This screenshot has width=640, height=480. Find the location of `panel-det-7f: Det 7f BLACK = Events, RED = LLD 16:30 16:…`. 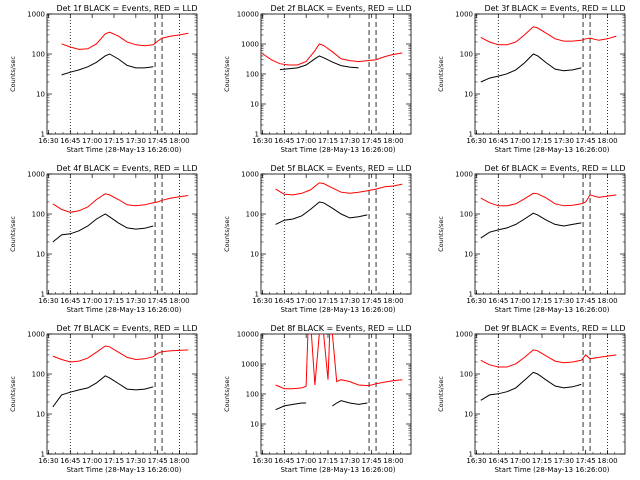

panel-det-7f: Det 7f BLACK = Events, RED = LLD 16:30 16:… is located at coordinates (103, 399).